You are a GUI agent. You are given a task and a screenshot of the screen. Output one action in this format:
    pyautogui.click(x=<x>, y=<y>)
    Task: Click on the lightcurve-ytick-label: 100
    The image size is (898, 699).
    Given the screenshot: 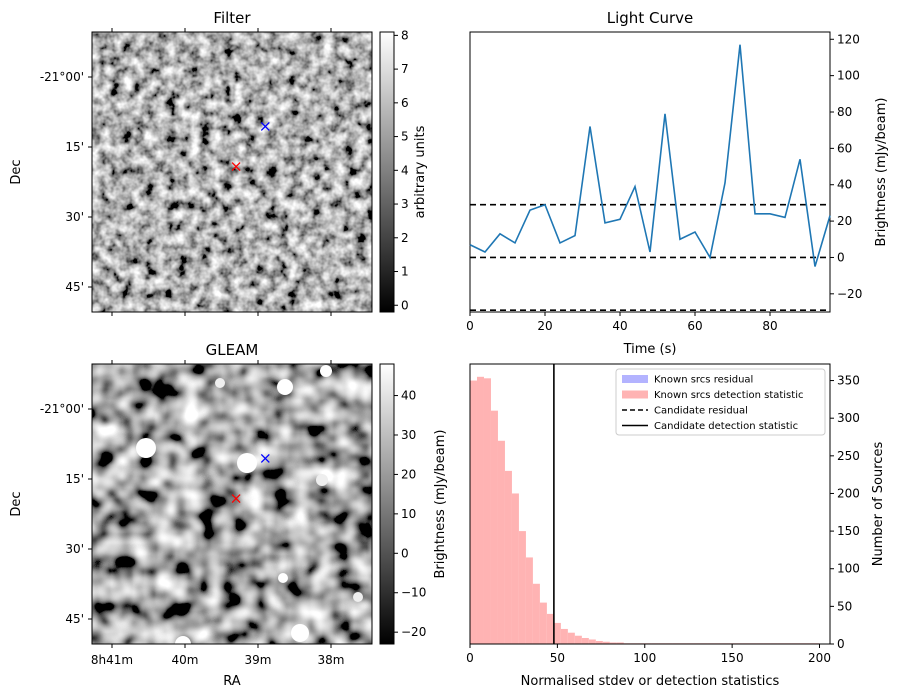 What is the action you would take?
    pyautogui.click(x=848, y=76)
    